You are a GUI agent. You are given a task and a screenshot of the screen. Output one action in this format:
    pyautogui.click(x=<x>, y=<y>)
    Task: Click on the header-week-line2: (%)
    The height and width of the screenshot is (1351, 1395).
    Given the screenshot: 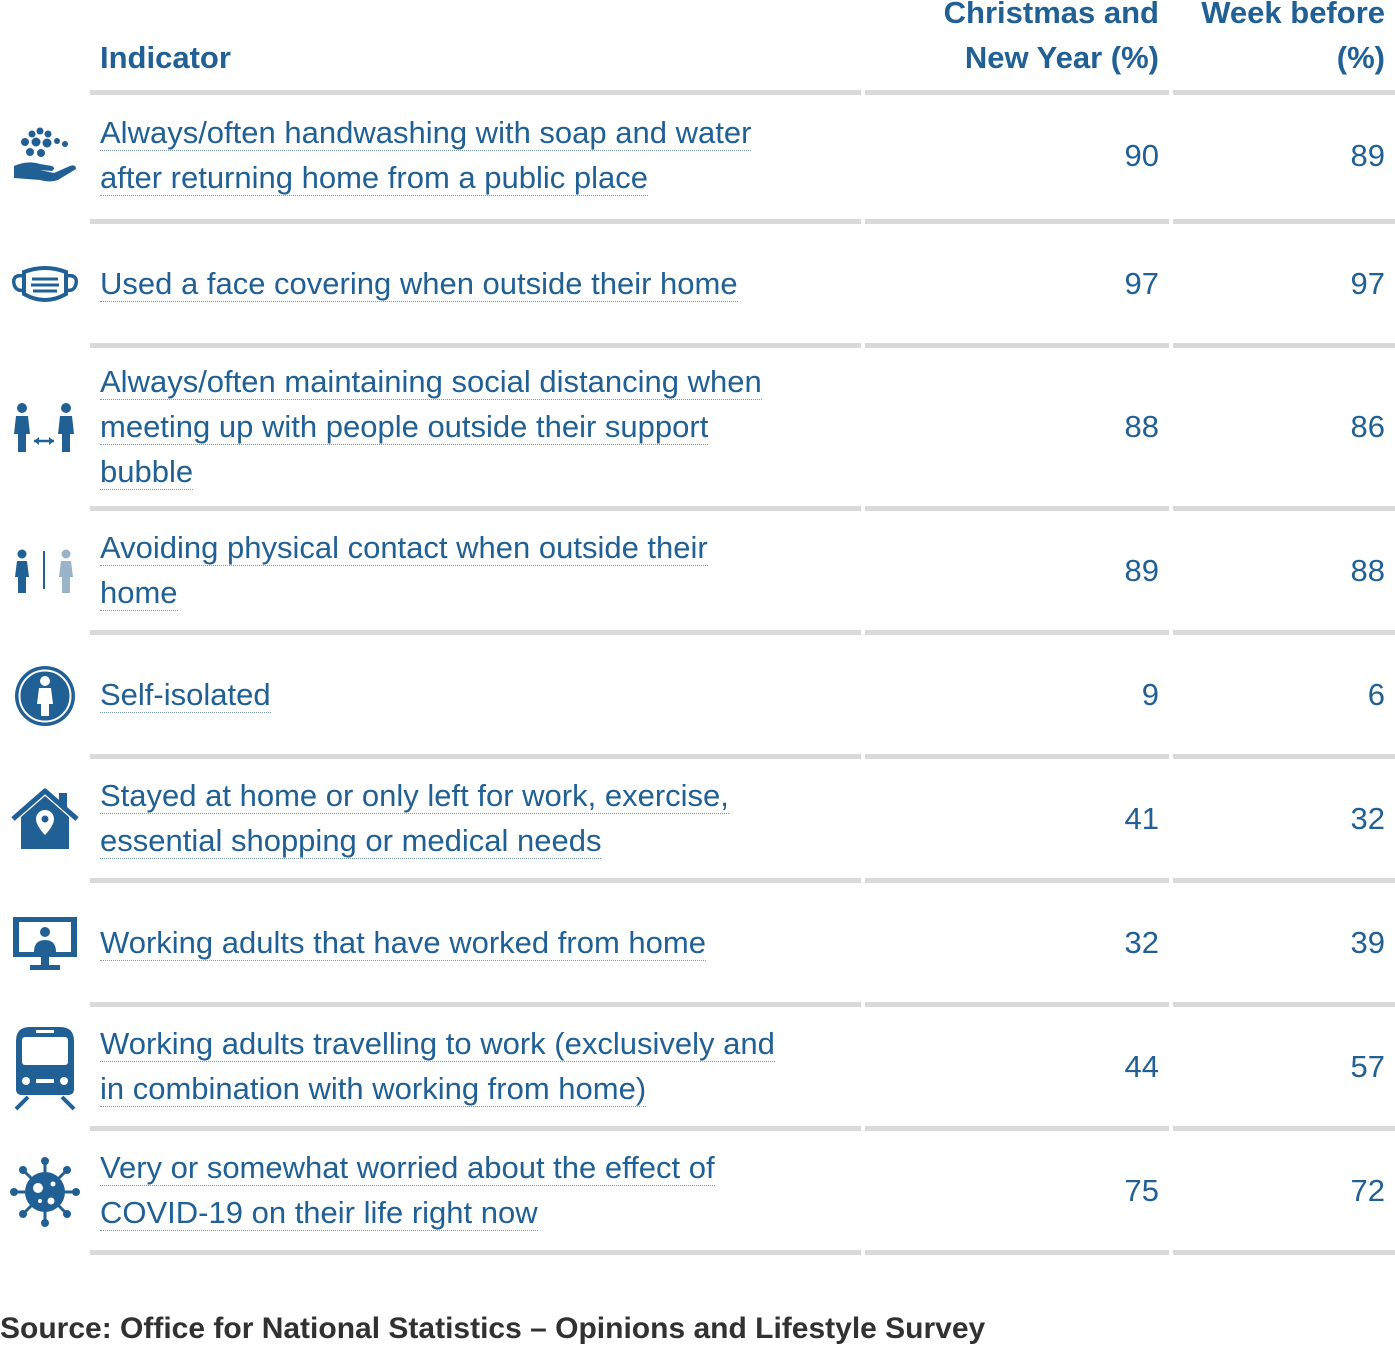 What is the action you would take?
    pyautogui.click(x=1360, y=57)
    